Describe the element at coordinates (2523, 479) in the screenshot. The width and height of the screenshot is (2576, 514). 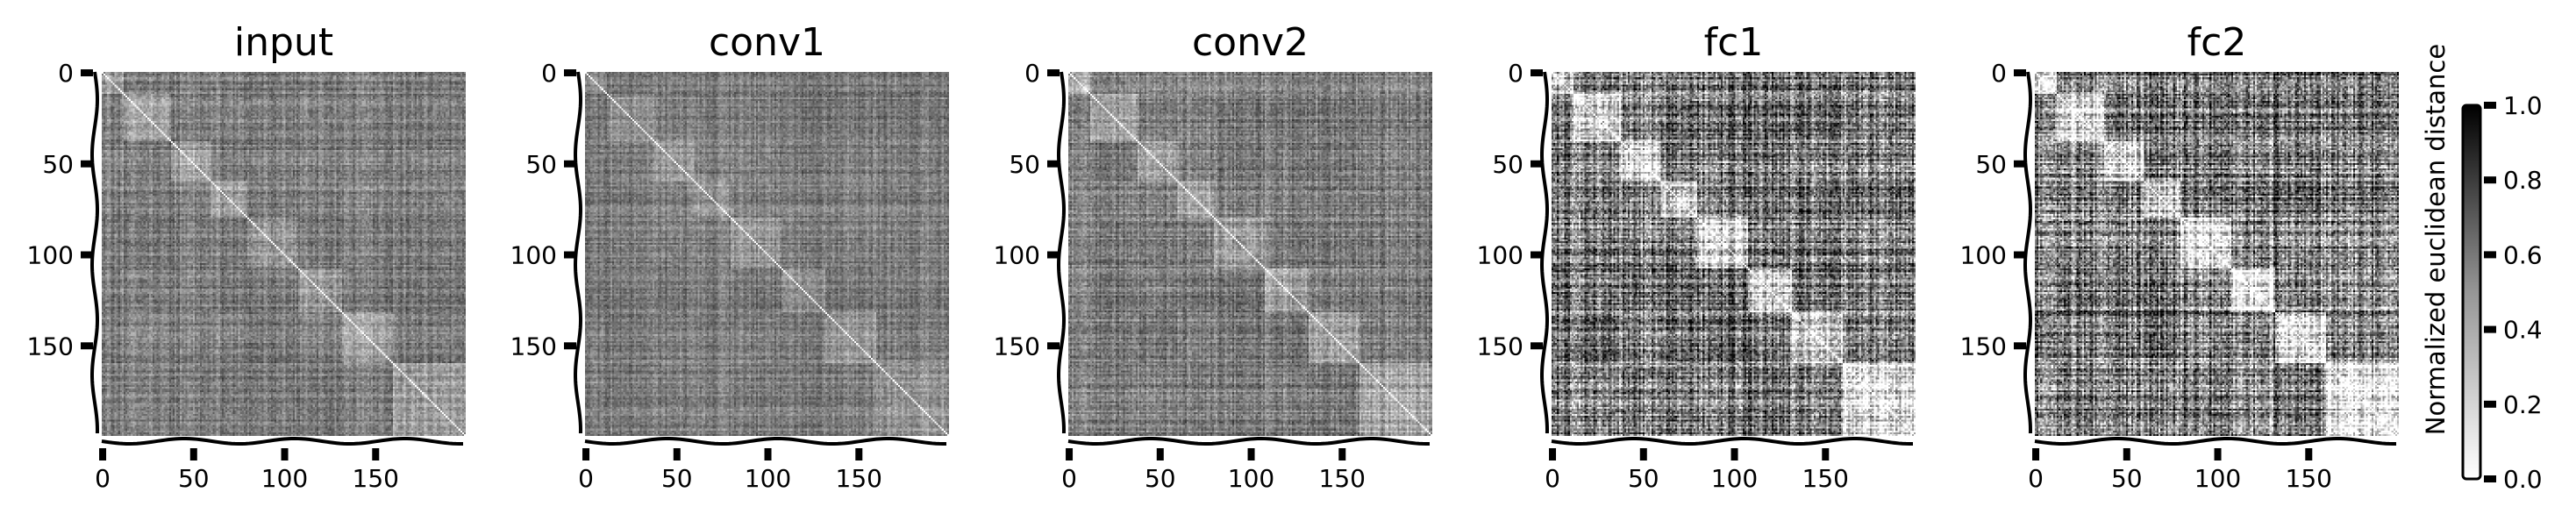
I see `colorbar-tick-label: 0.0` at that location.